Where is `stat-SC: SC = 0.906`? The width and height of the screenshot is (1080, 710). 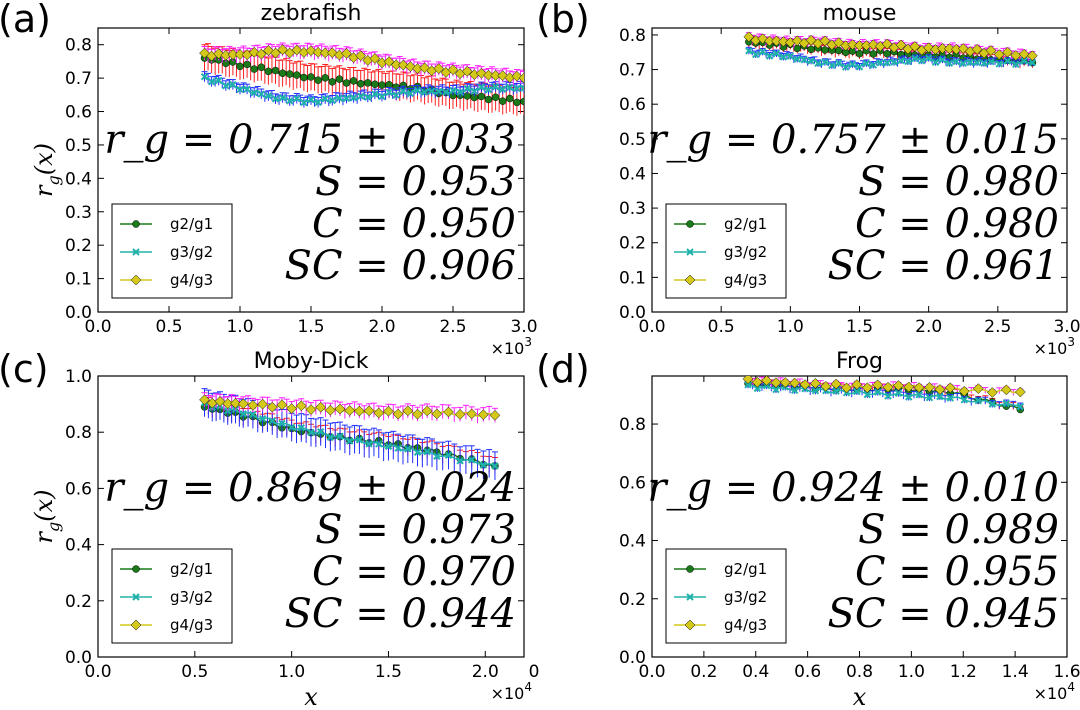 stat-SC: SC = 0.906 is located at coordinates (400, 266).